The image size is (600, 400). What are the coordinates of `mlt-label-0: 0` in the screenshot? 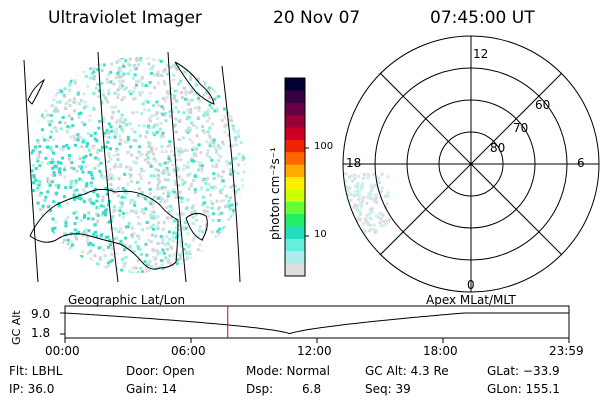 It's located at (471, 285).